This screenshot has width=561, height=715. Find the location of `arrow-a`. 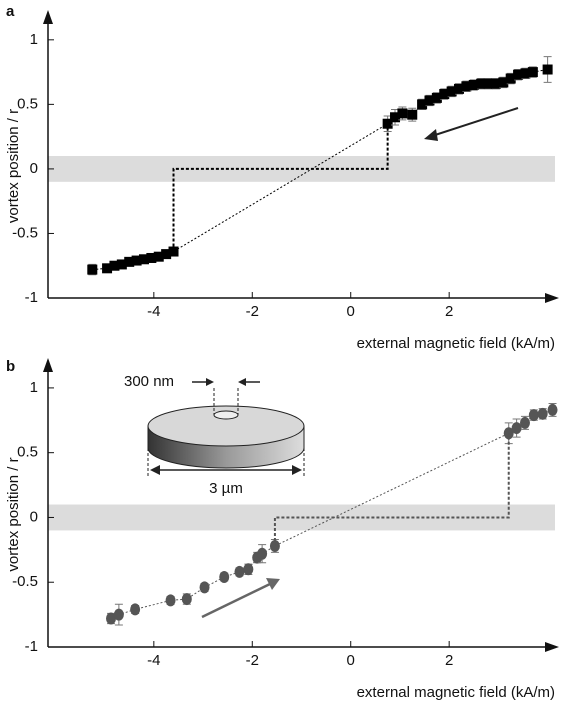

arrow-a is located at coordinates (475, 122).